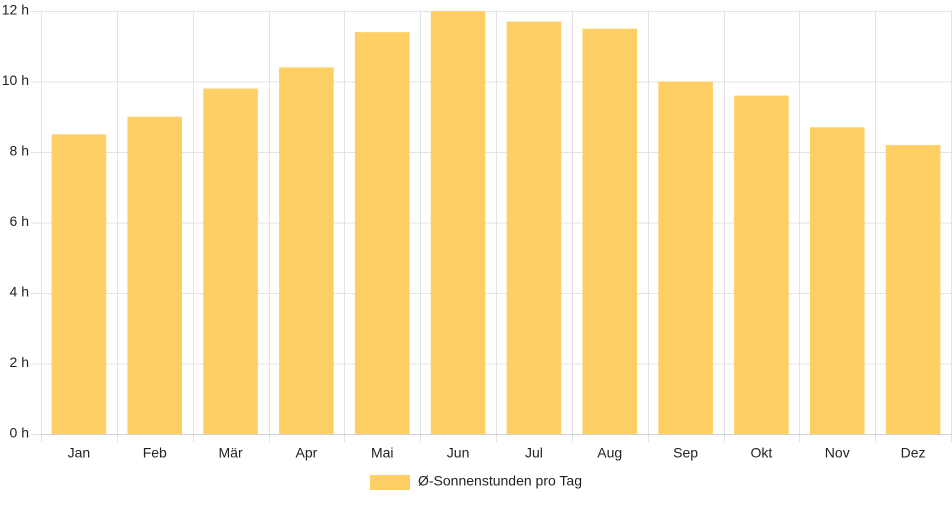 The width and height of the screenshot is (952, 505). Describe the element at coordinates (155, 275) in the screenshot. I see `bar-feb` at that location.